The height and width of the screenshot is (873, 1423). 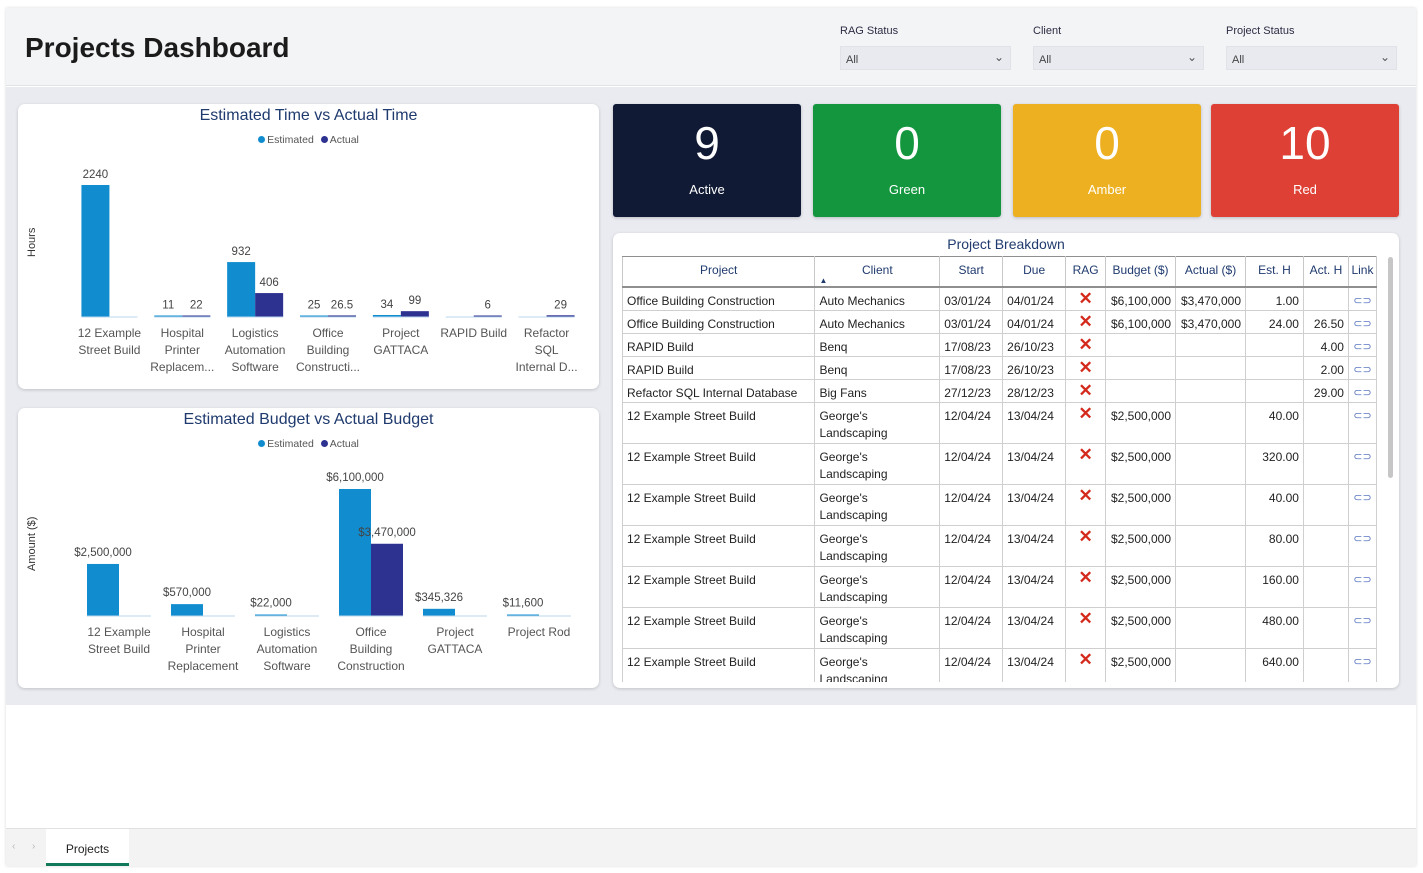 What do you see at coordinates (877, 586) in the screenshot?
I see `cell-client: George's Landscaping` at bounding box center [877, 586].